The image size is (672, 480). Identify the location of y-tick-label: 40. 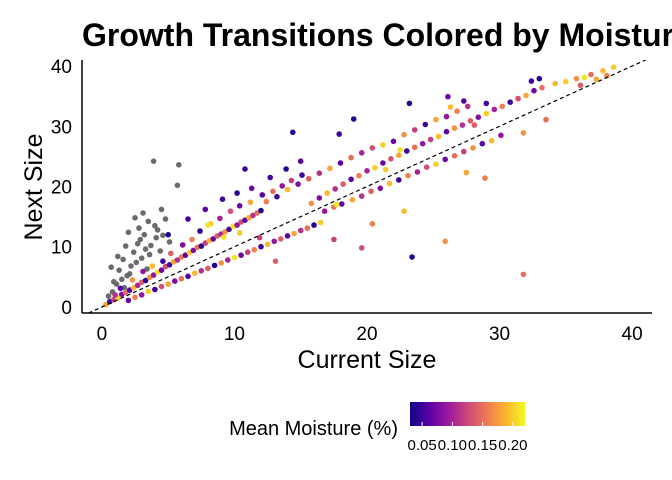
(61, 67).